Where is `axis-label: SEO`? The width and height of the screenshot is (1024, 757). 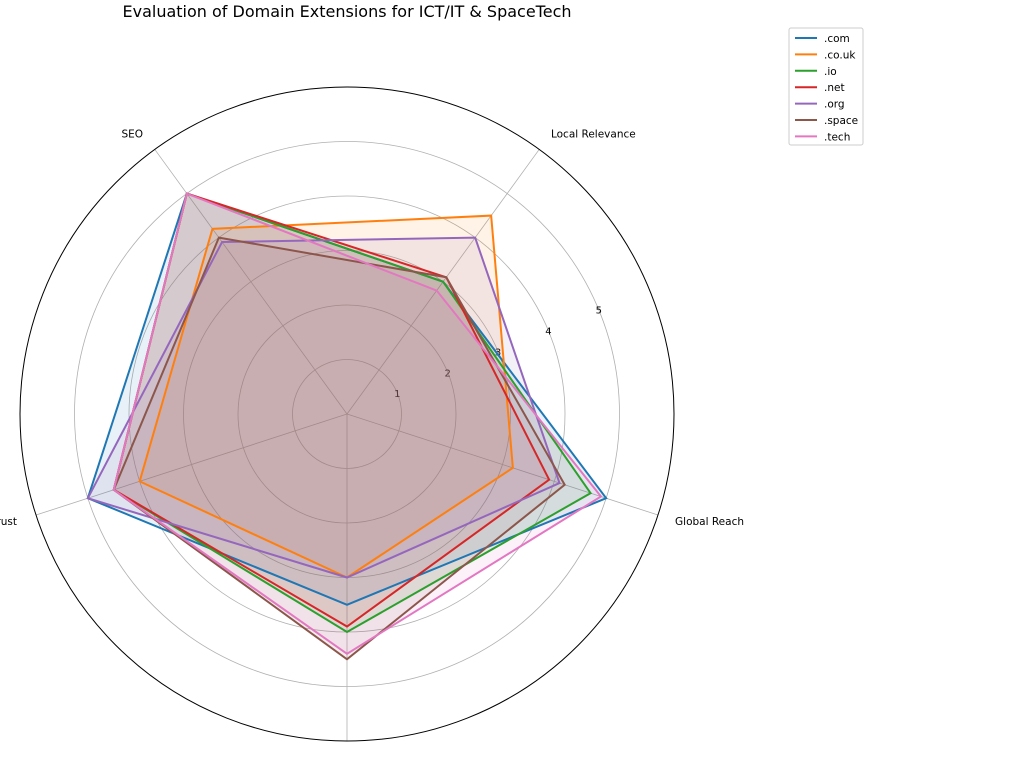
axis-label: SEO is located at coordinates (132, 134).